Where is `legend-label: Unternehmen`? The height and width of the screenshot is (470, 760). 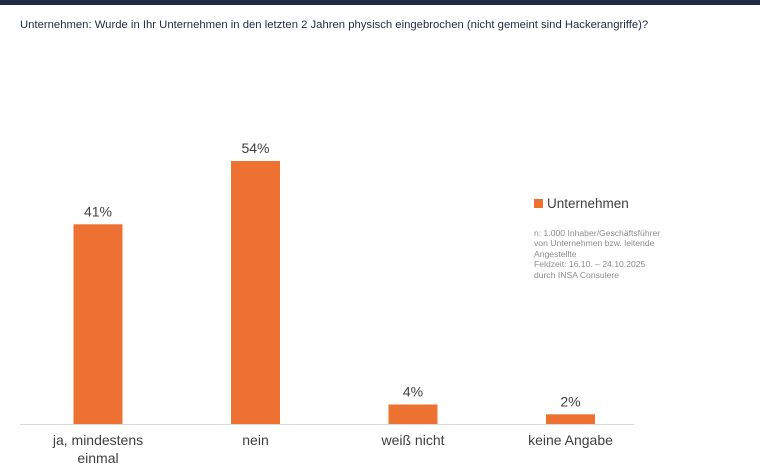 legend-label: Unternehmen is located at coordinates (588, 203).